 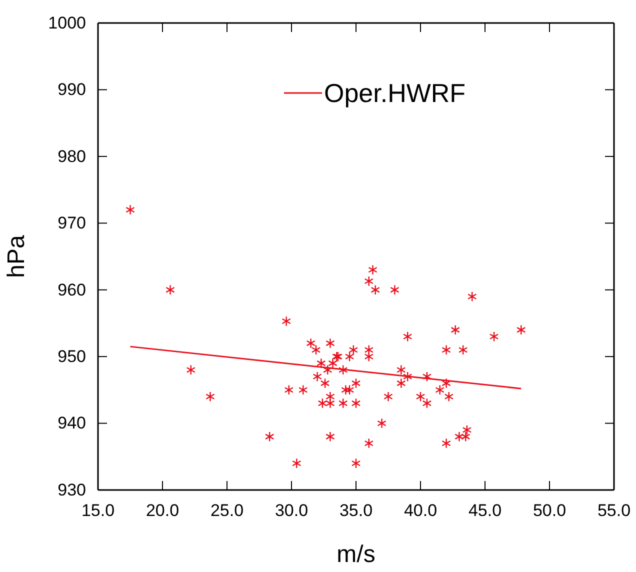 What do you see at coordinates (395, 93) in the screenshot?
I see `legend-label: Oper.HWRF` at bounding box center [395, 93].